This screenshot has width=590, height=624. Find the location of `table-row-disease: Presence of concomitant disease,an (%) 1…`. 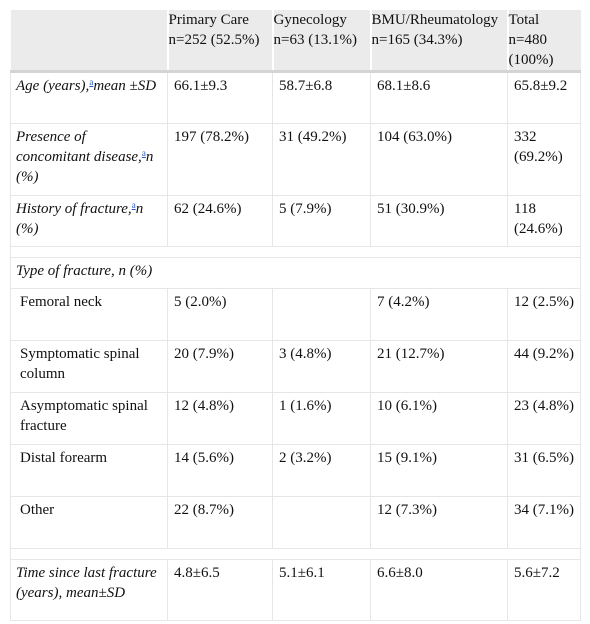

table-row-disease: Presence of concomitant disease,an (%) 1… is located at coordinates (295, 159).